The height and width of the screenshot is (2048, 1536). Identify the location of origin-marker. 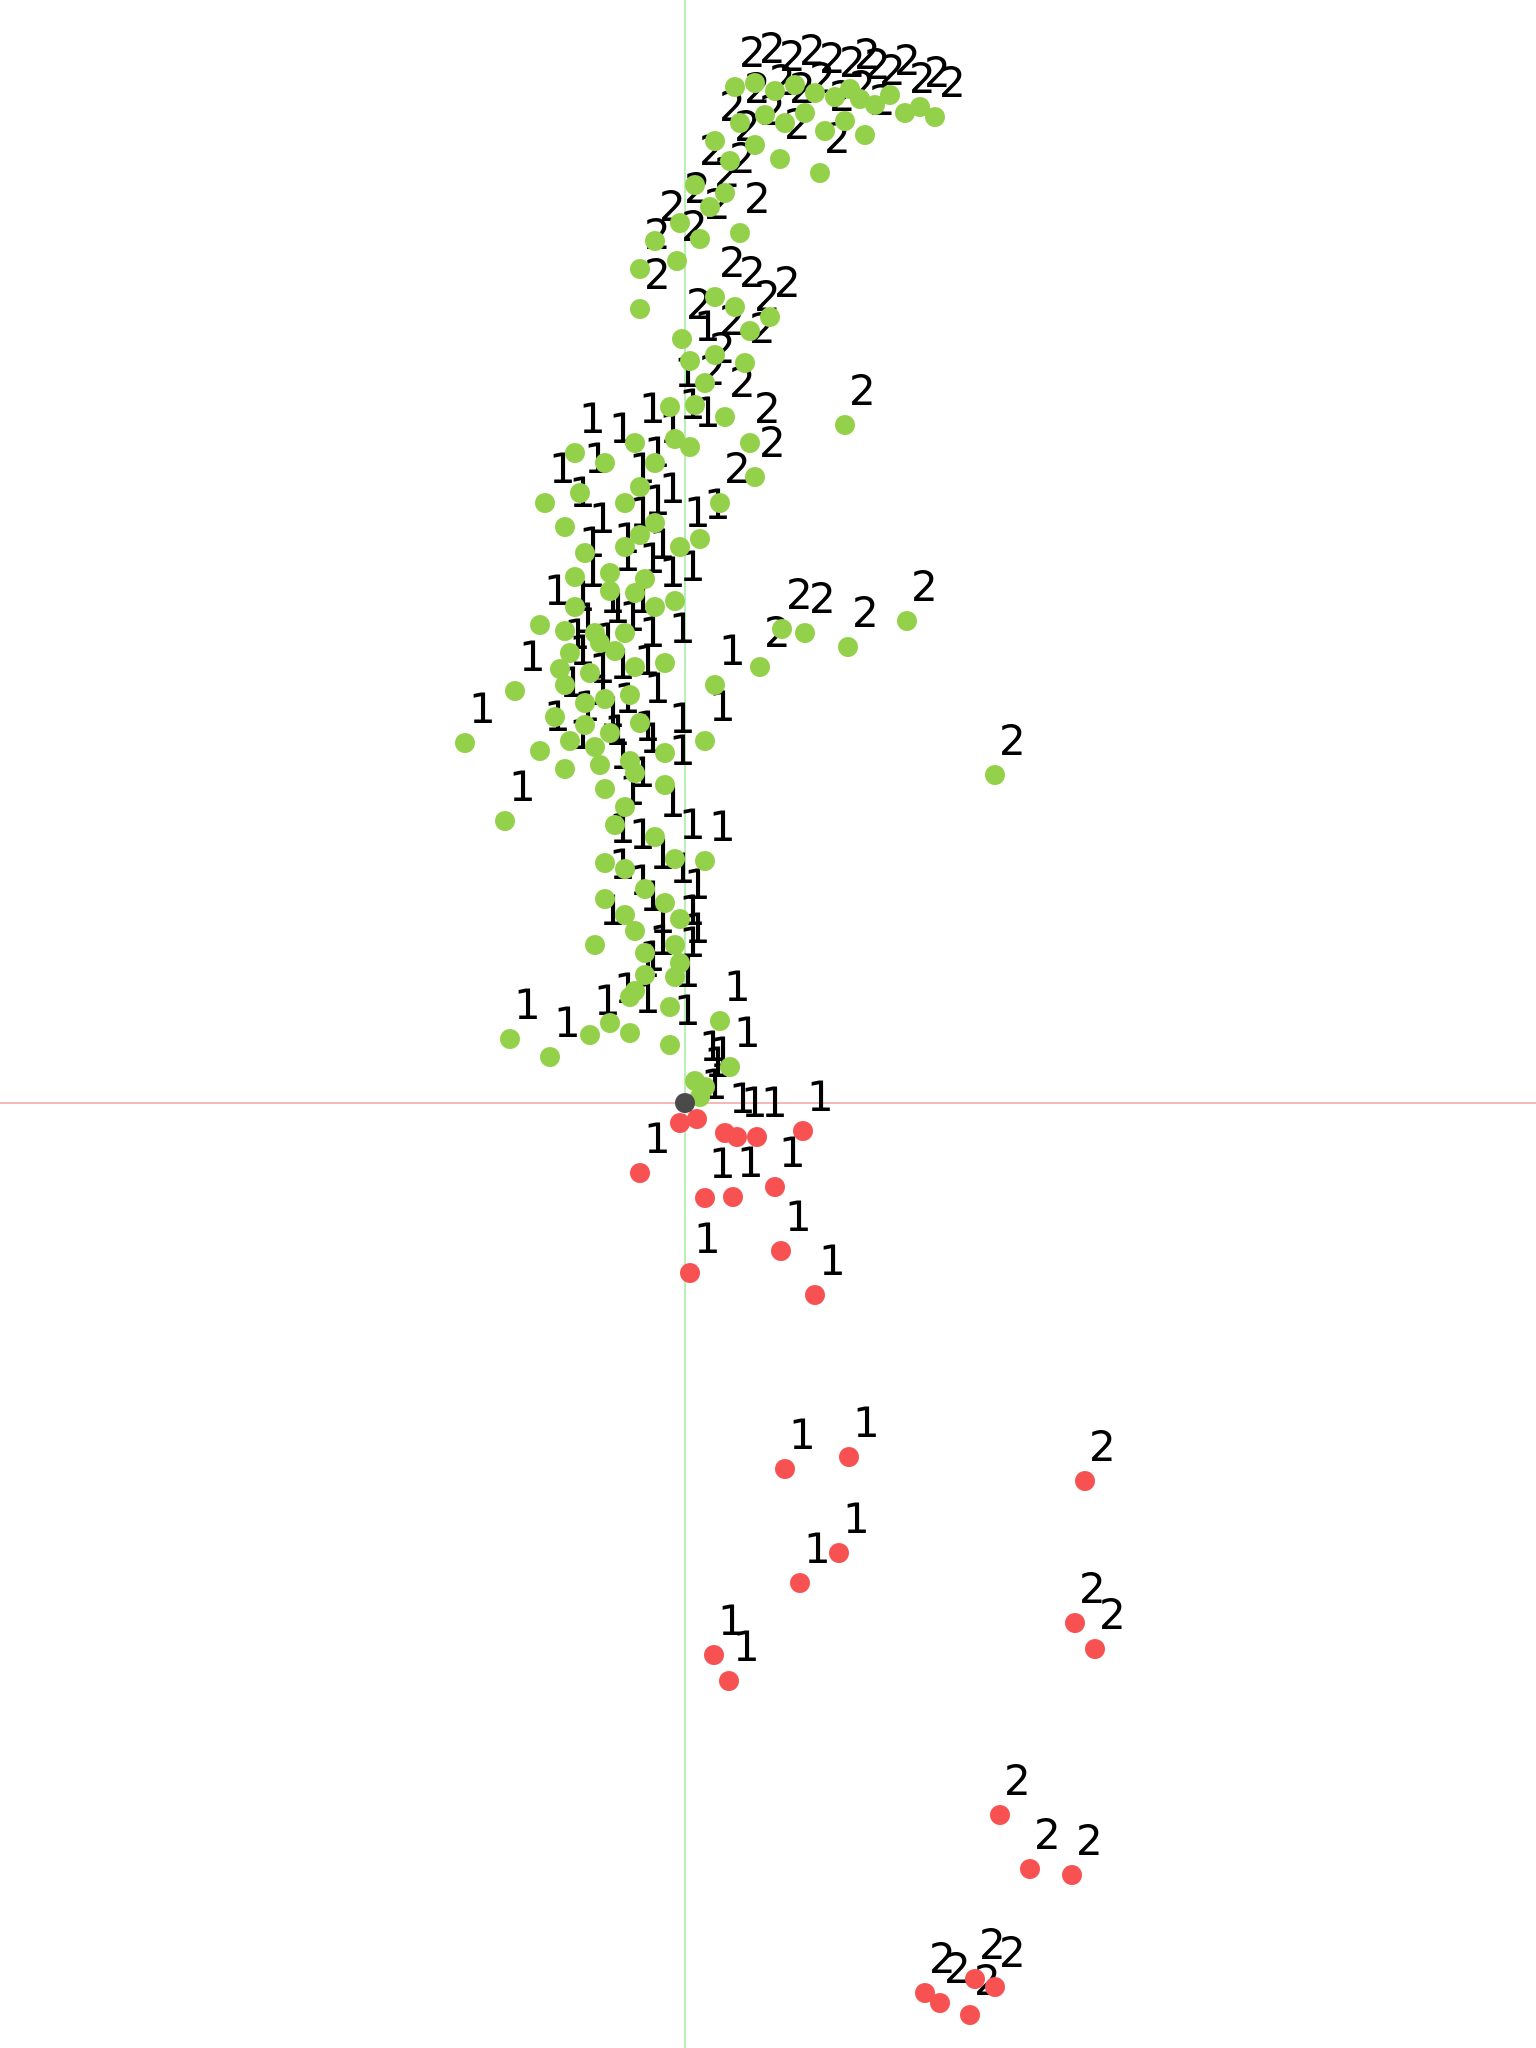
(685, 1103).